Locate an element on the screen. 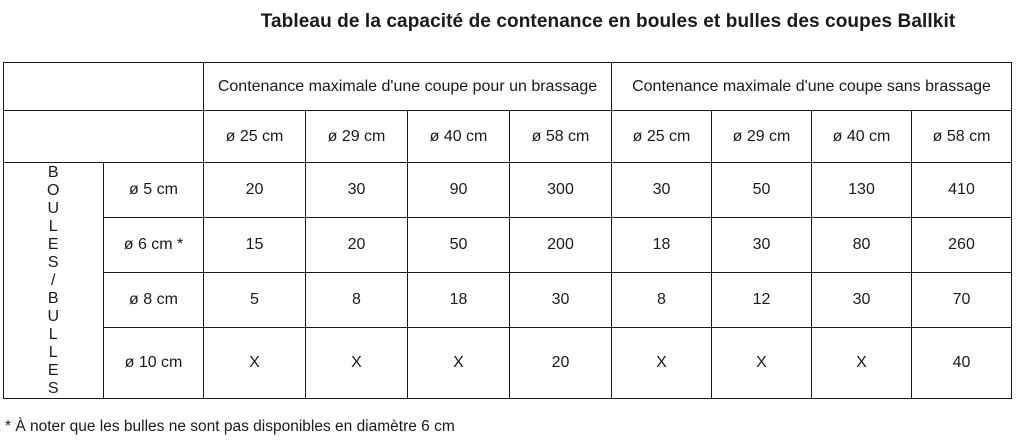 The width and height of the screenshot is (1024, 447). table-row: ø 6 cm * 15 20 50 200 18 30 80 260 is located at coordinates (508, 245).